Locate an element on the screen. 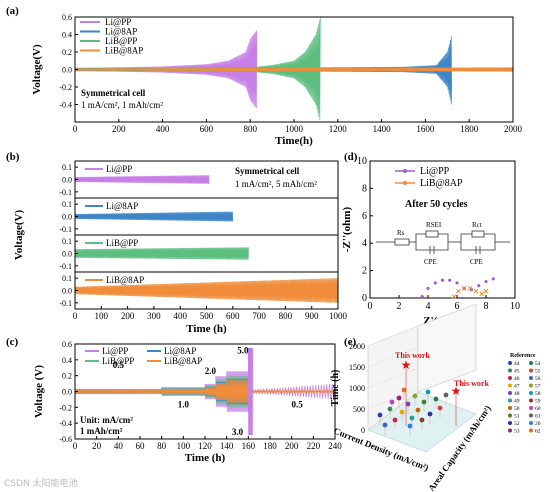 This screenshot has width=554, height=492. panel-b-xtick-label: 900 is located at coordinates (312, 316).